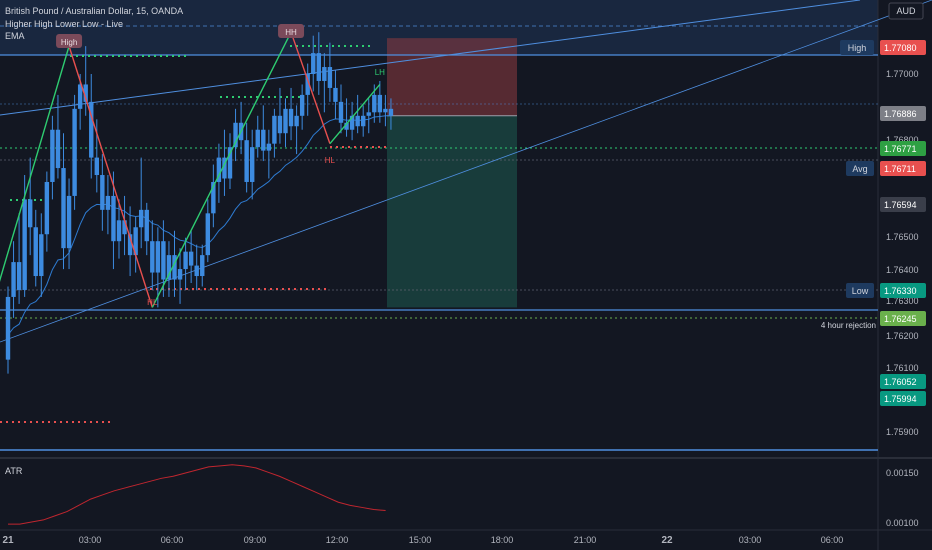 This screenshot has height=550, width=932. Describe the element at coordinates (15, 36) in the screenshot. I see `indicator-ema-label: EMA` at that location.